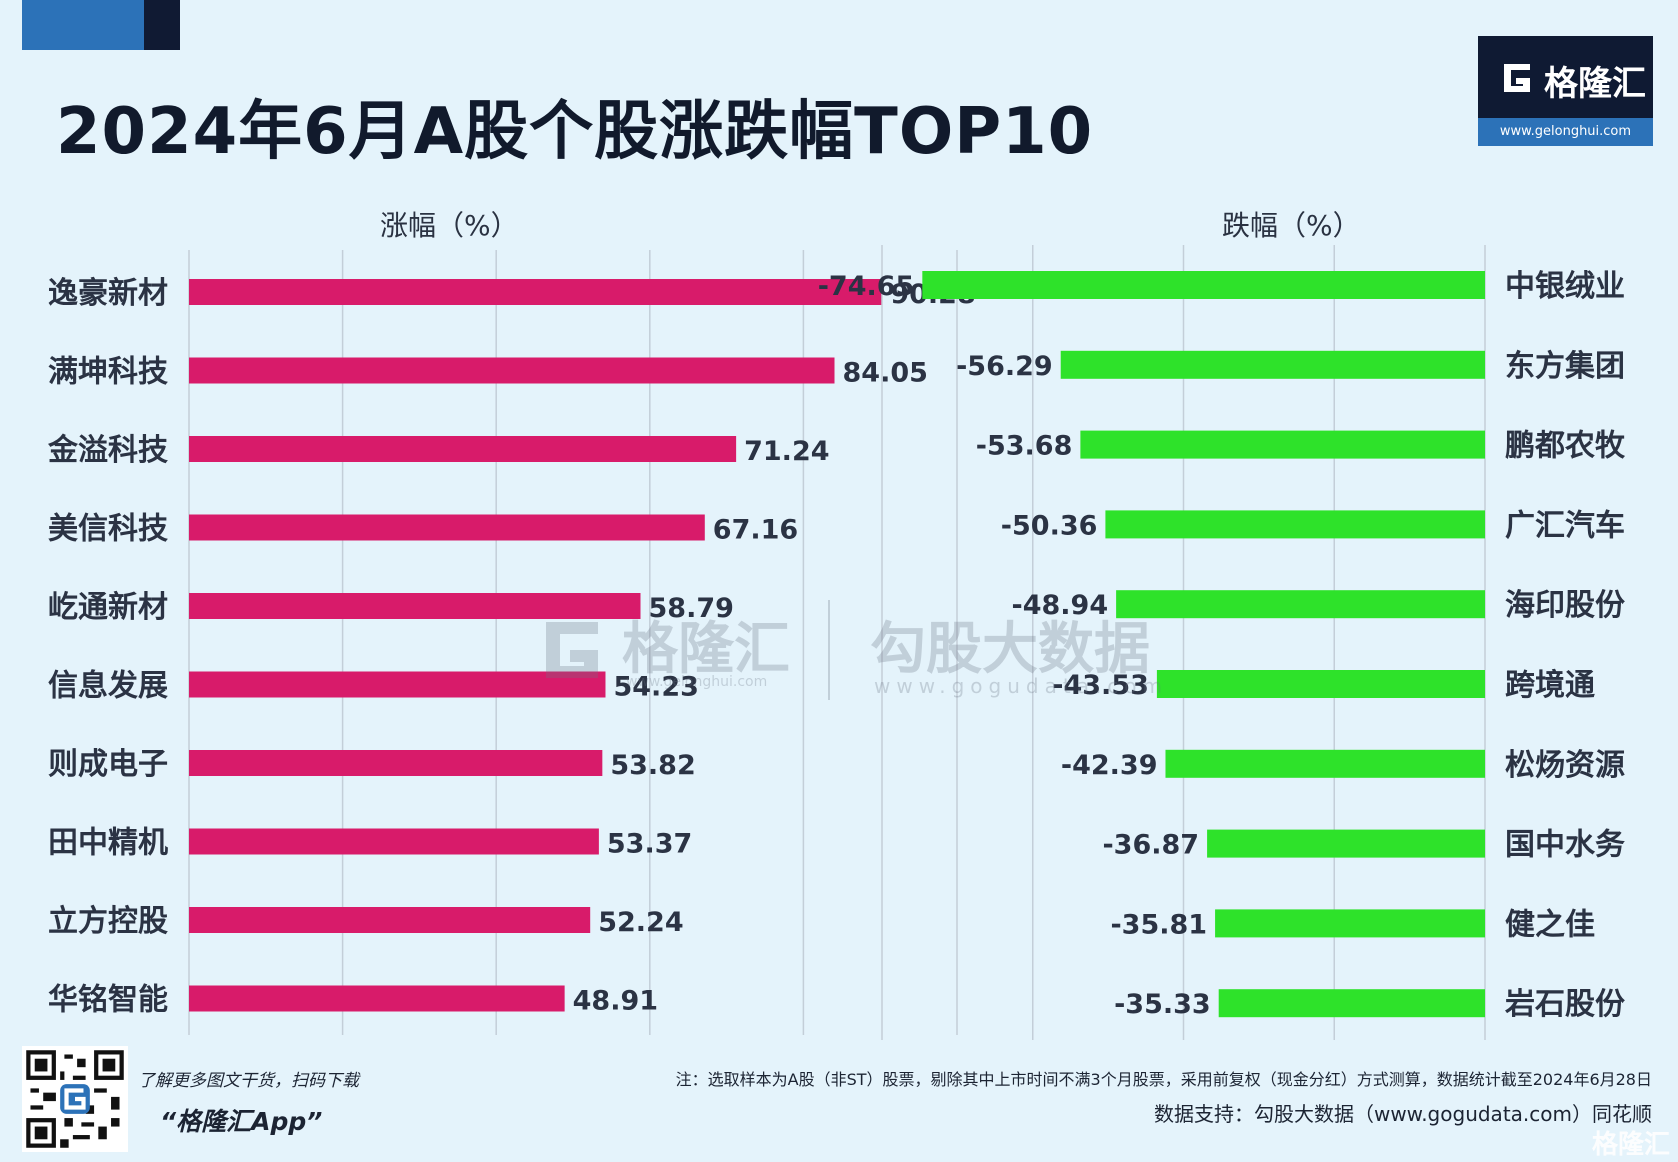 Image resolution: width=1678 pixels, height=1162 pixels. I want to click on category-label: 岩石股份, so click(1565, 1004).